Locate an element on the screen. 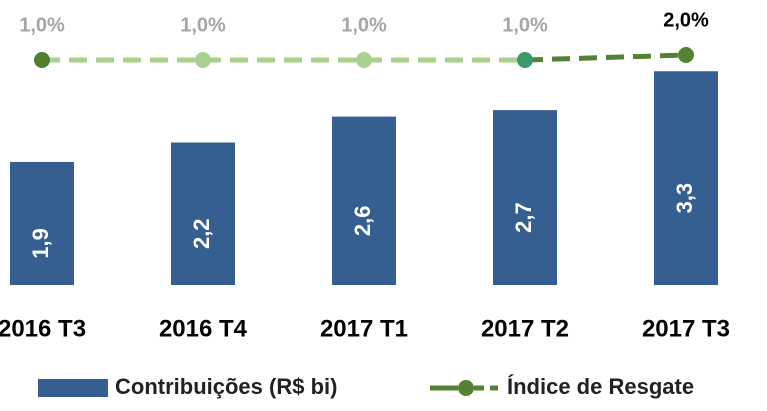  x-tick-label: 2016 T3 is located at coordinates (43, 328).